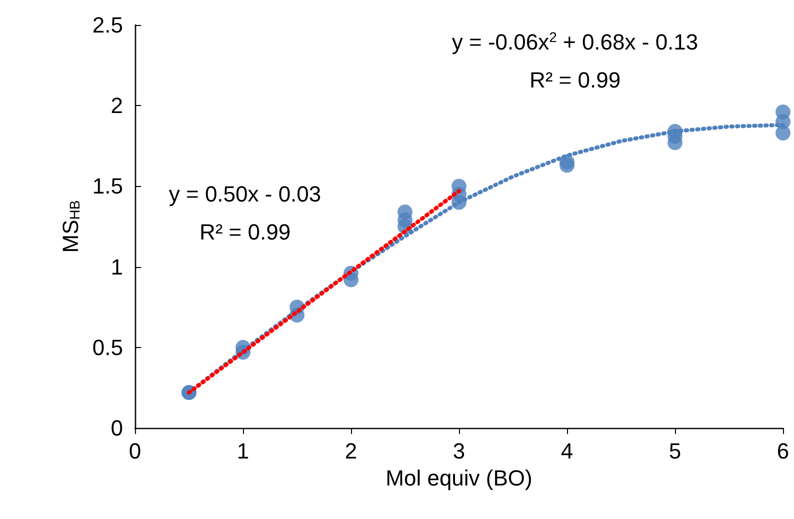  I want to click on x-tick-label: 2, so click(351, 451).